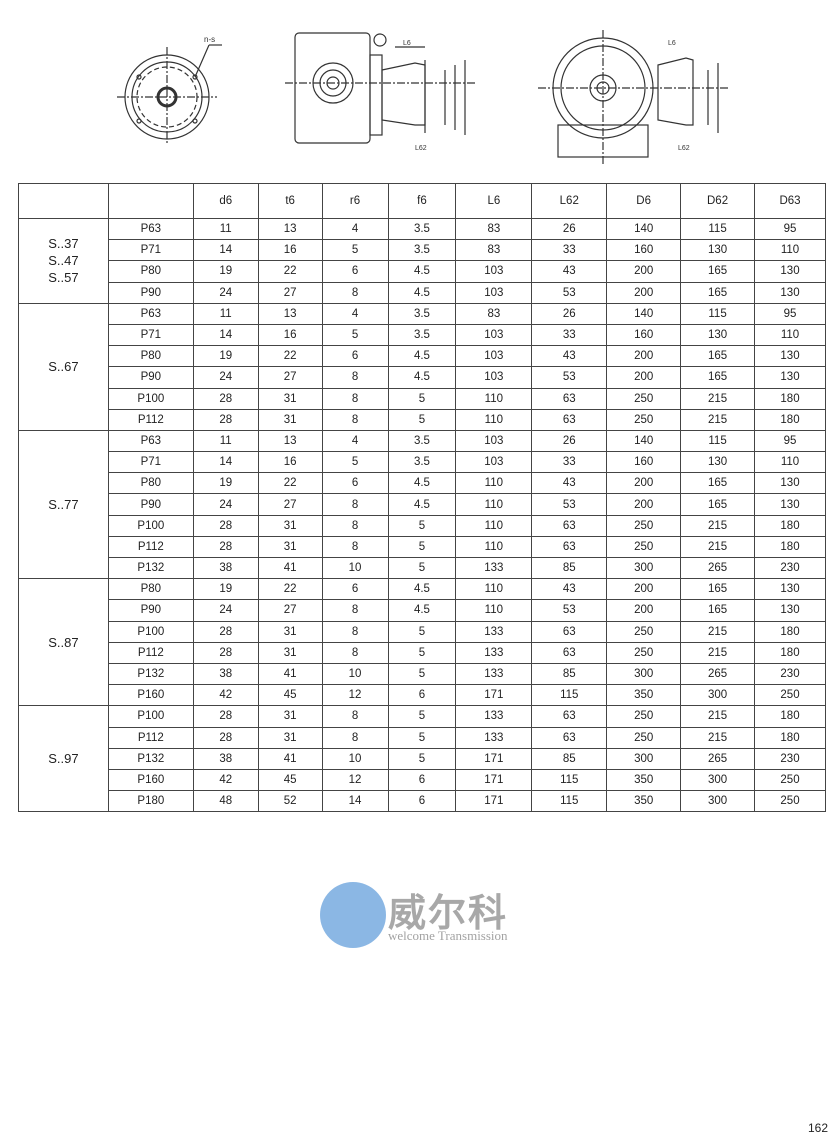  What do you see at coordinates (209, 39) in the screenshot?
I see `flange-label: n-s` at bounding box center [209, 39].